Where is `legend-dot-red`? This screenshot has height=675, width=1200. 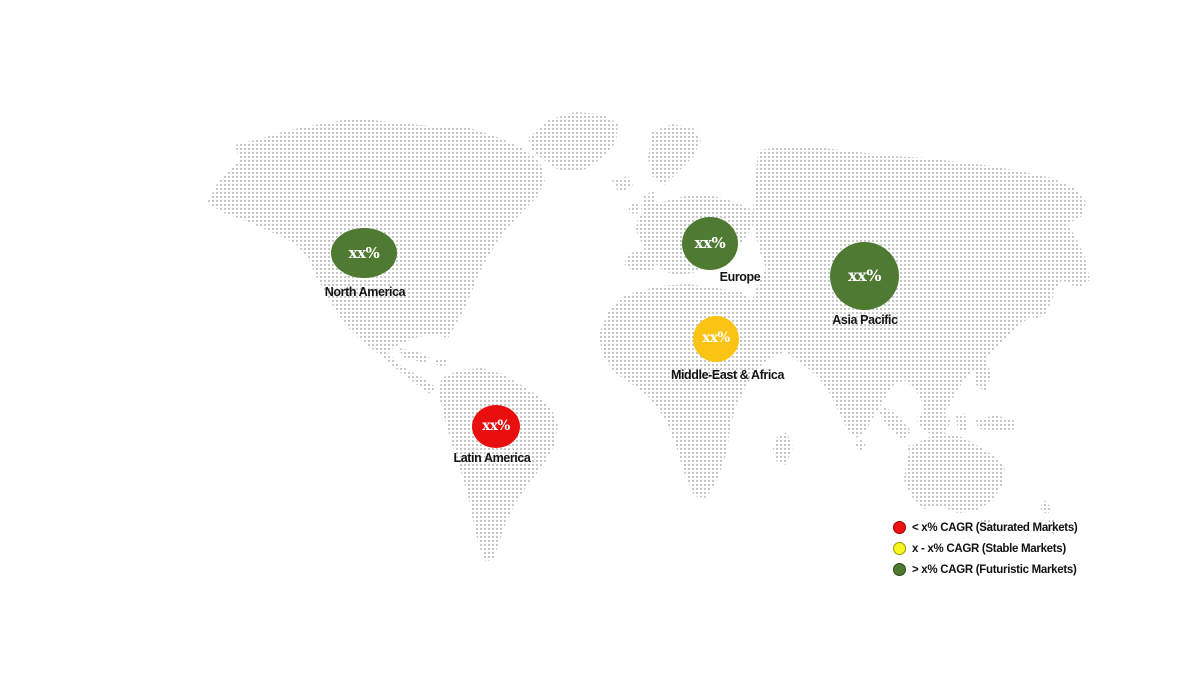 legend-dot-red is located at coordinates (899, 527).